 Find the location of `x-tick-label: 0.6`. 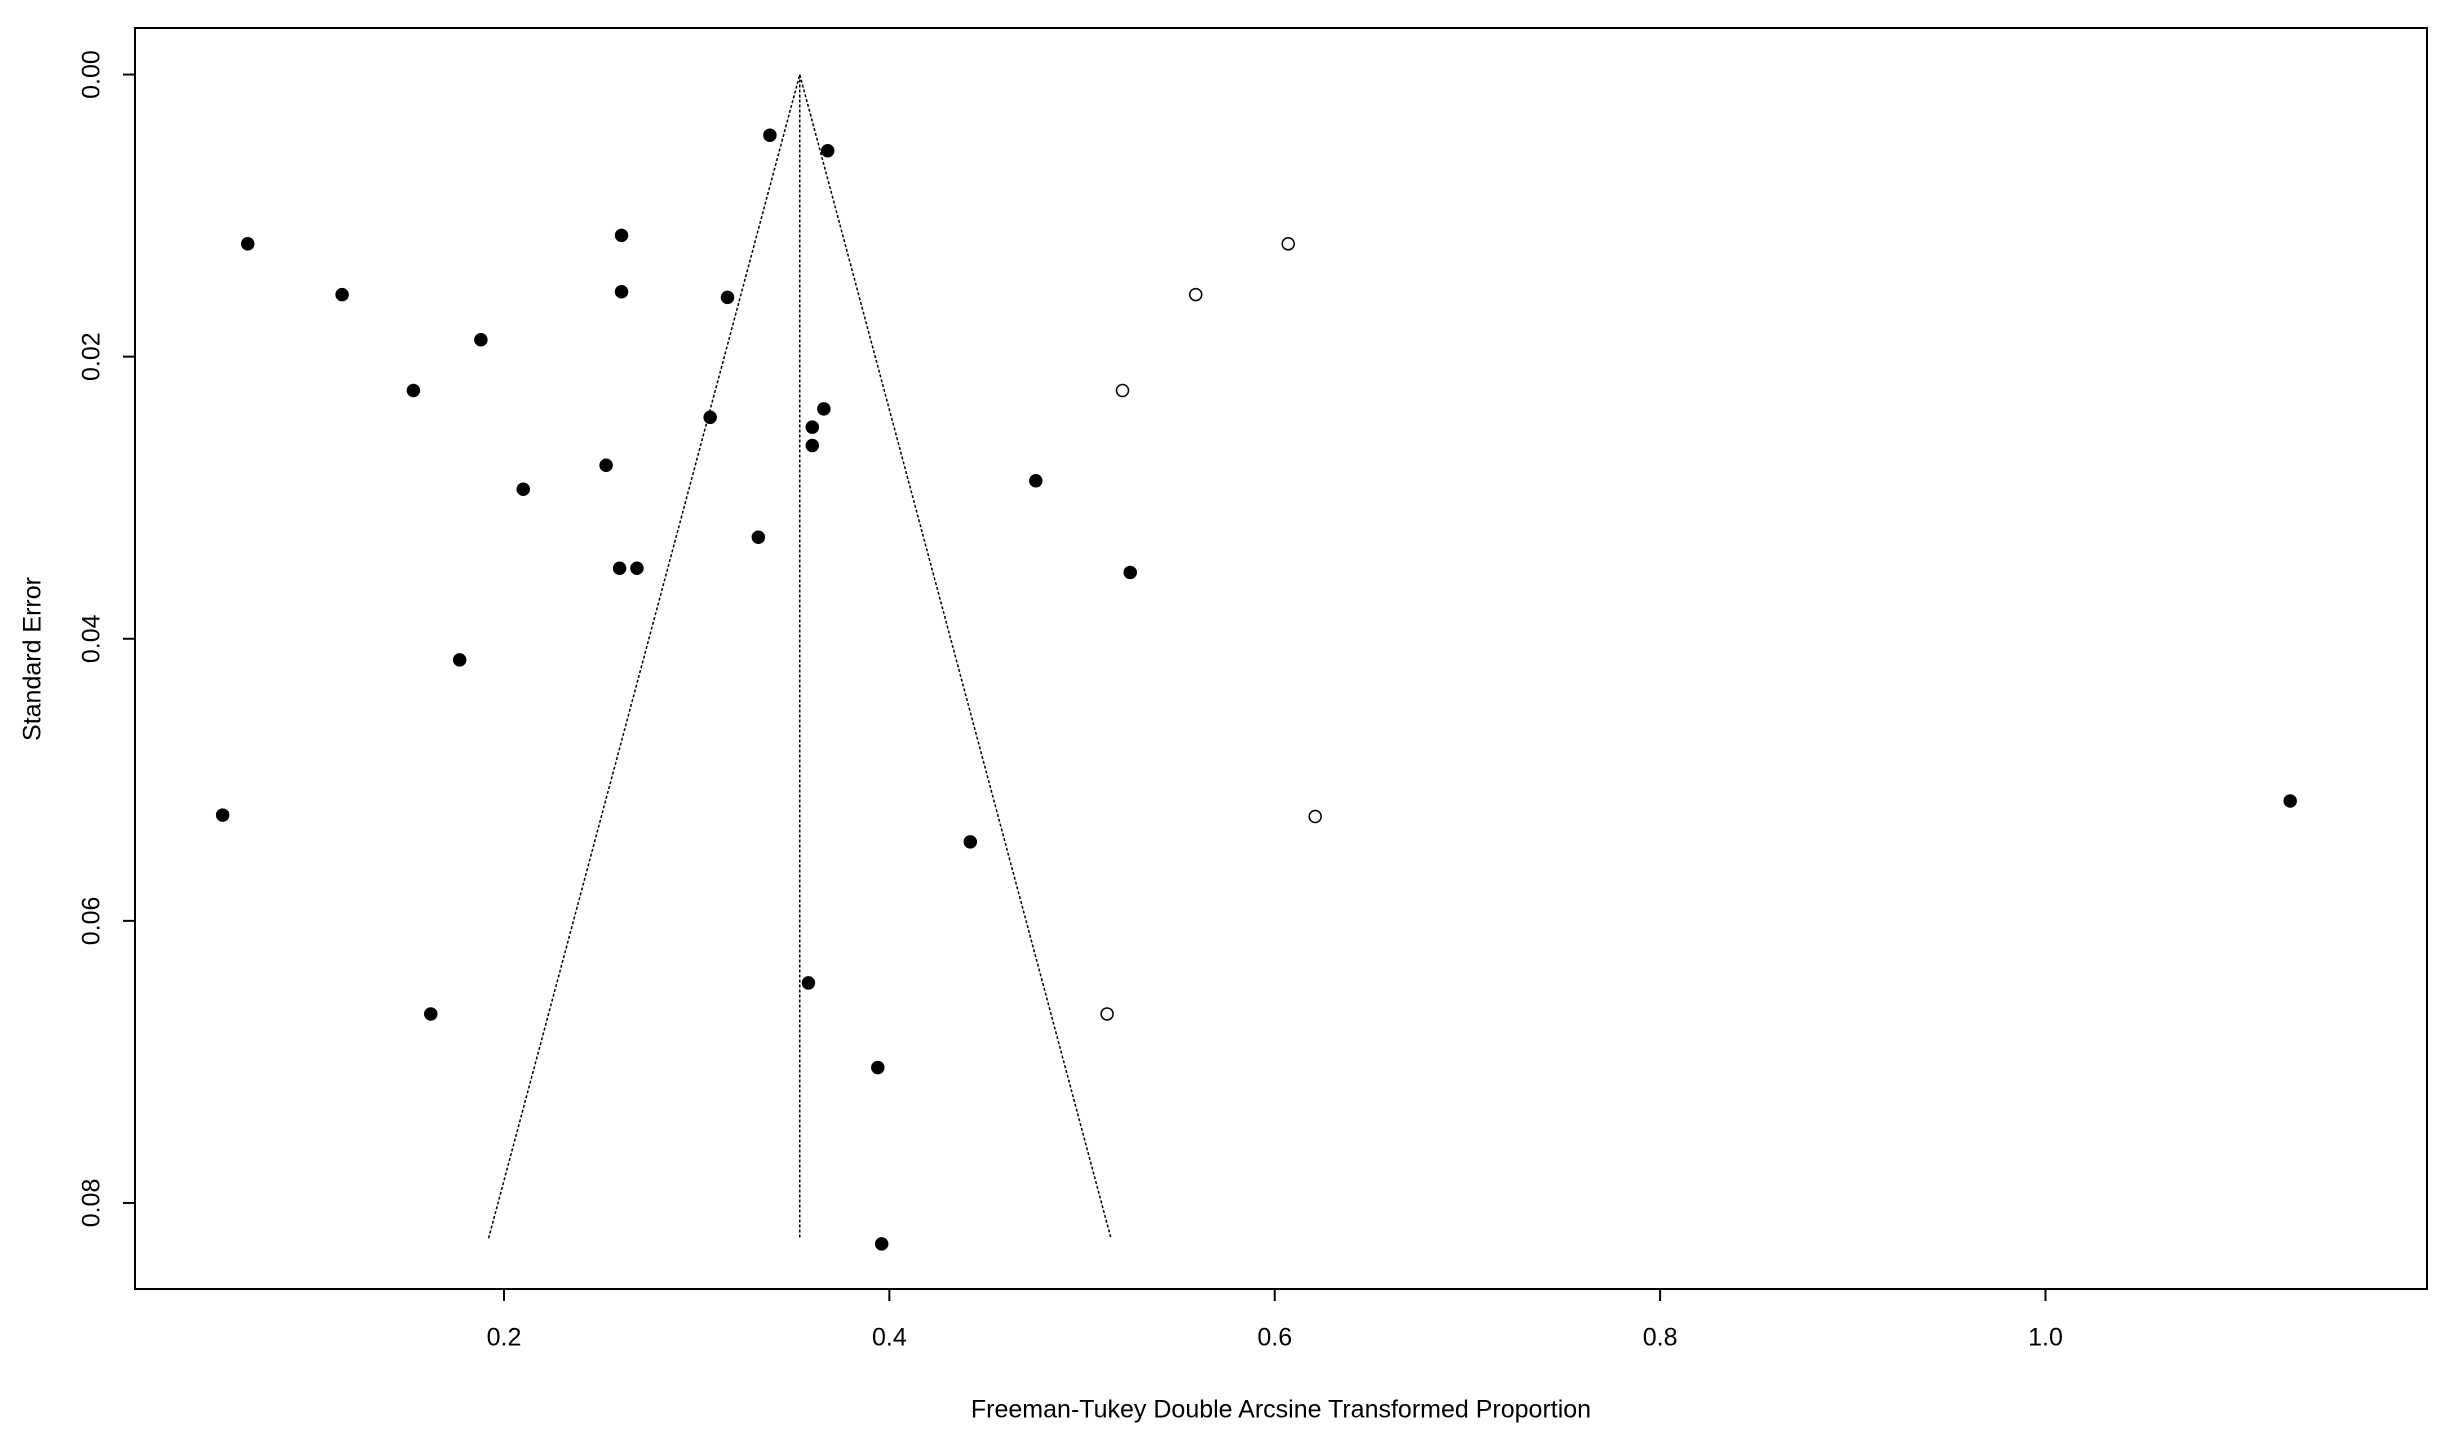

x-tick-label: 0.6 is located at coordinates (1274, 1338).